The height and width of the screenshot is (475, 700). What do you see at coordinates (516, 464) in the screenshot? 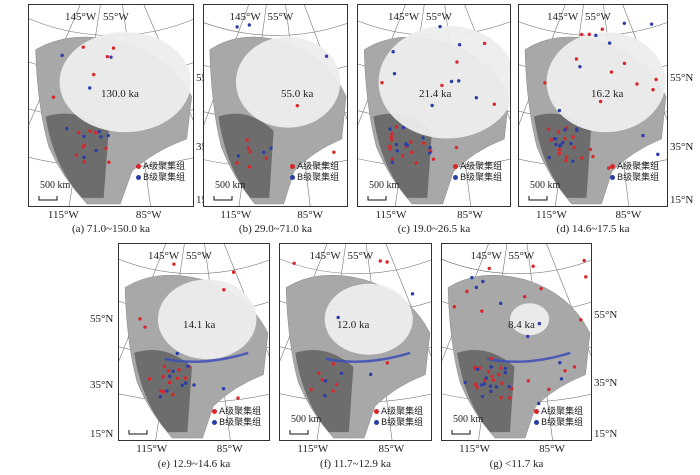
I see `panel-caption: (g) <11.7 ka` at bounding box center [516, 464].